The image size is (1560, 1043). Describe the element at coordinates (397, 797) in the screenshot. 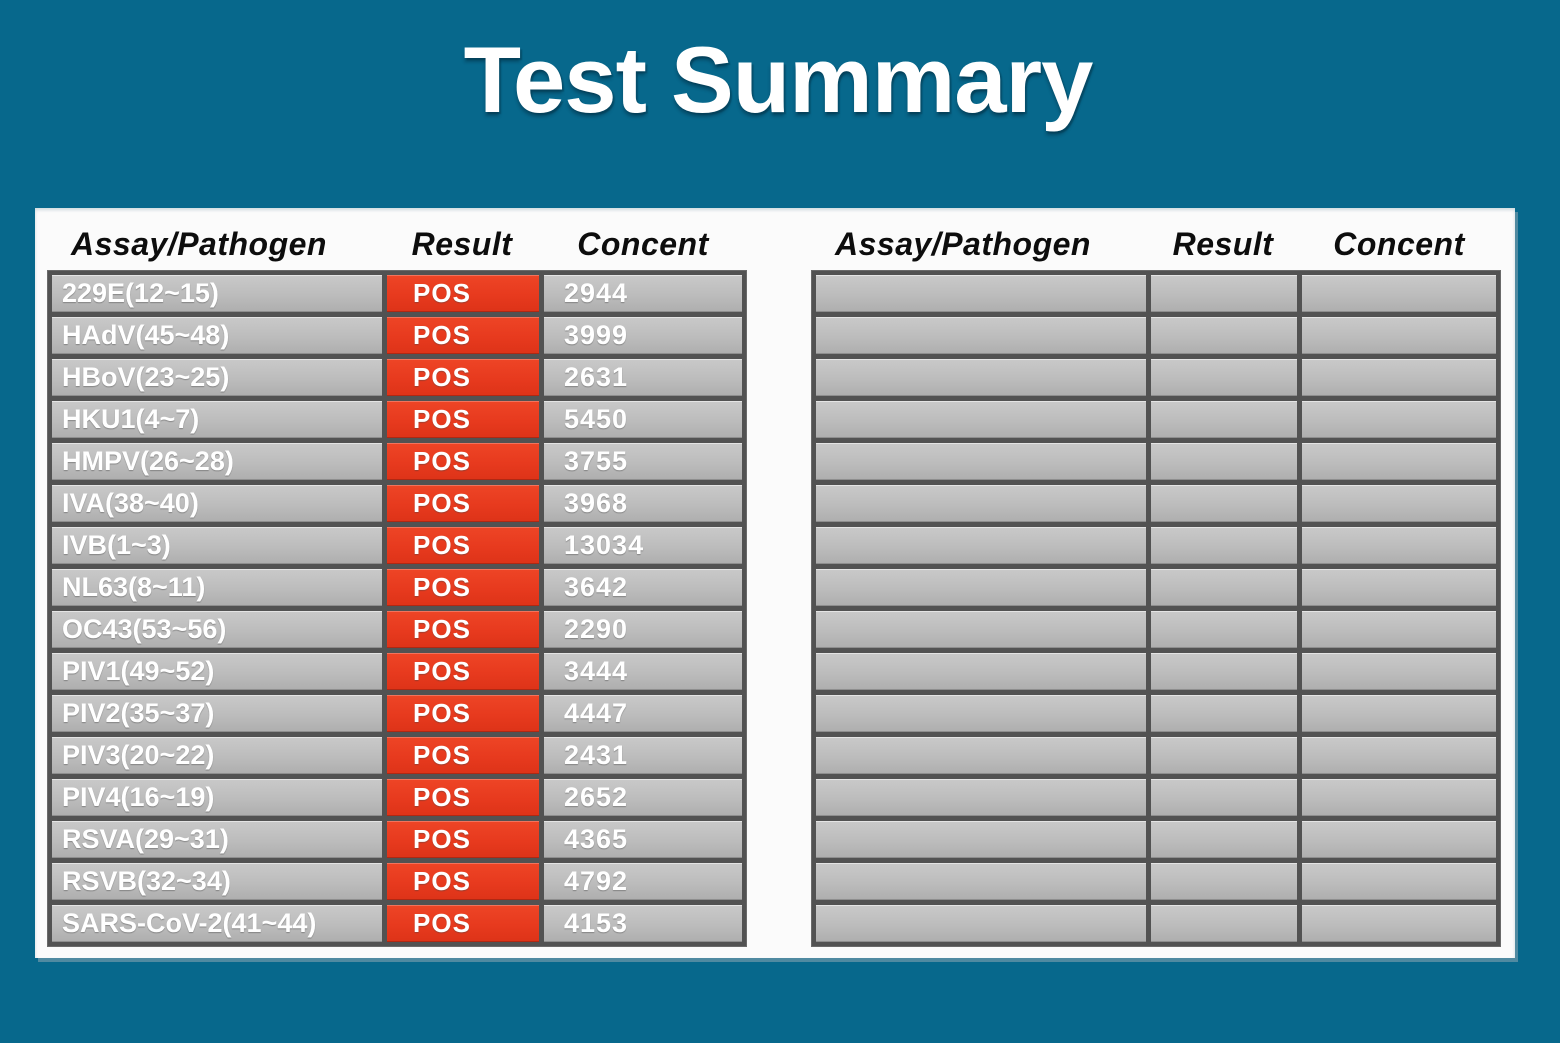

I see `table-row: PIV4(16~19) POS 2652` at that location.